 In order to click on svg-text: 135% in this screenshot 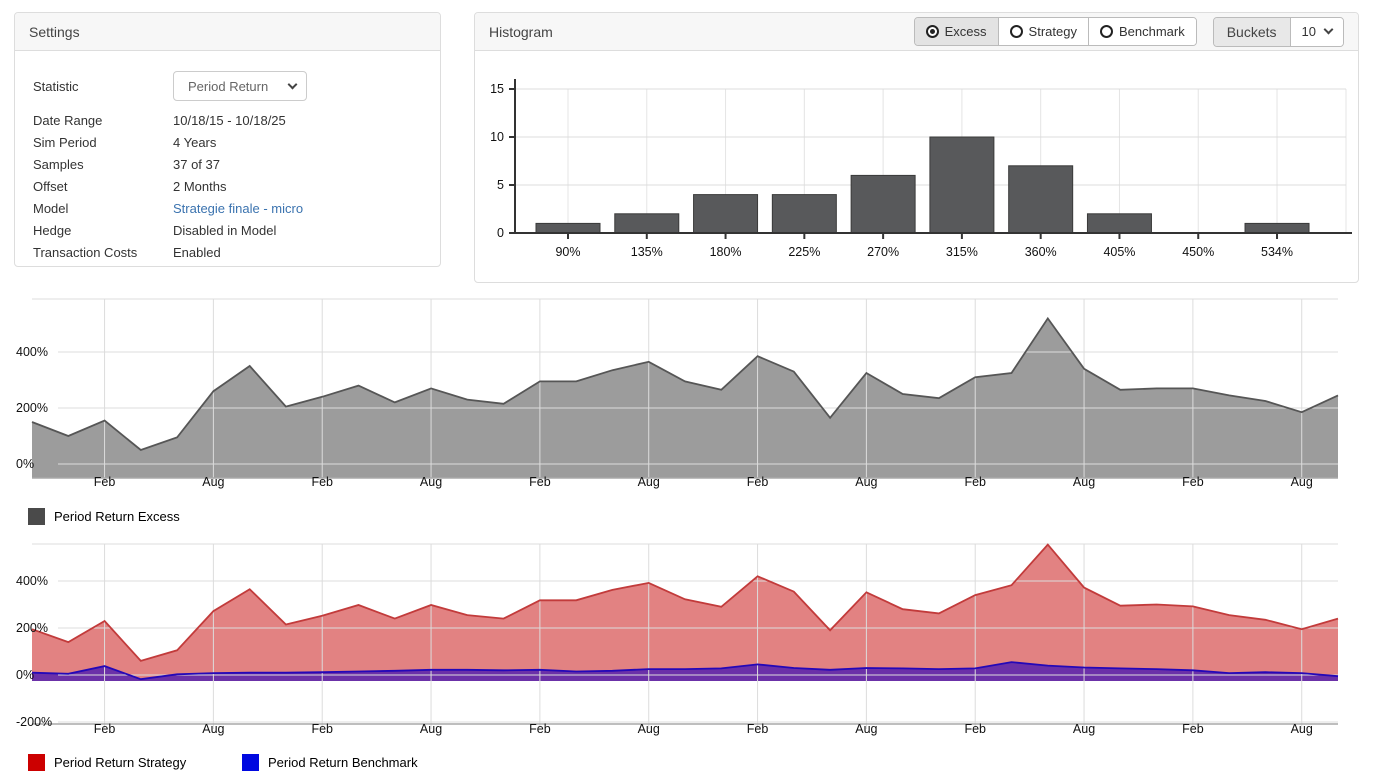, I will do `click(647, 252)`.